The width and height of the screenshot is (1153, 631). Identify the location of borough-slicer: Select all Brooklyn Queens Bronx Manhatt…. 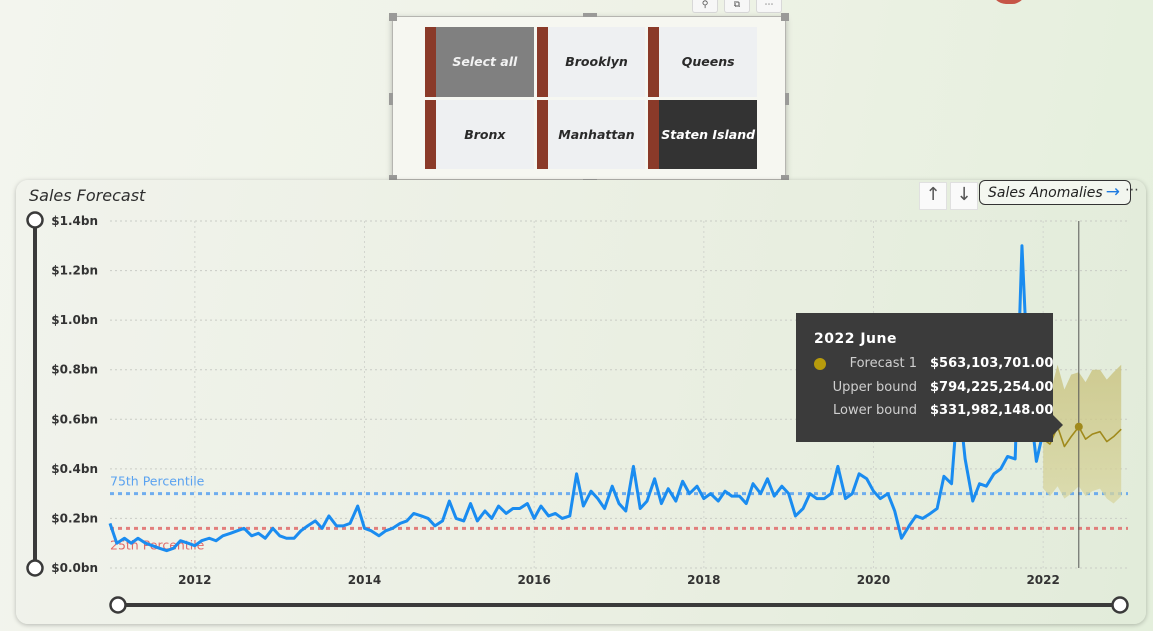
(589, 98).